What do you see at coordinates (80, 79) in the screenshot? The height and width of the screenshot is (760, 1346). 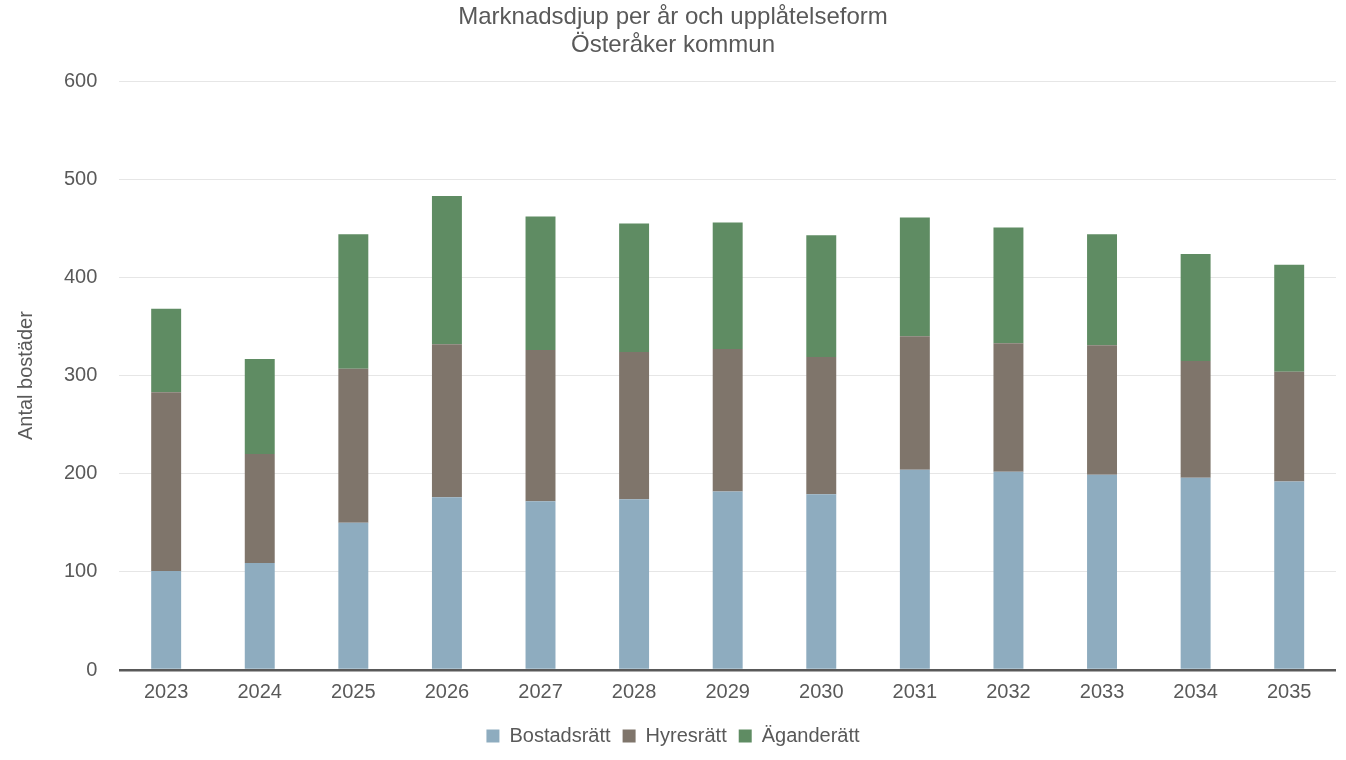 I see `y-tick-label: 600` at bounding box center [80, 79].